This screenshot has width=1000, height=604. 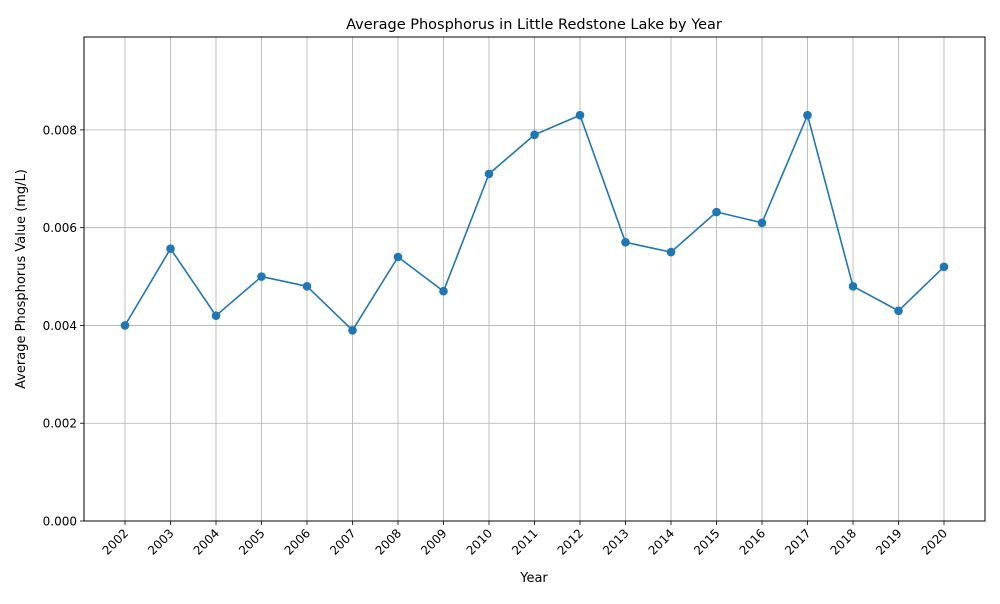 What do you see at coordinates (853, 286) in the screenshot?
I see `data-point-2018` at bounding box center [853, 286].